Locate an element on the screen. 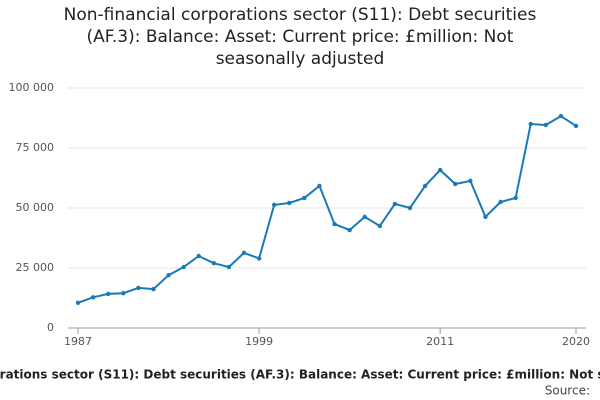  source: Source: is located at coordinates (567, 391).